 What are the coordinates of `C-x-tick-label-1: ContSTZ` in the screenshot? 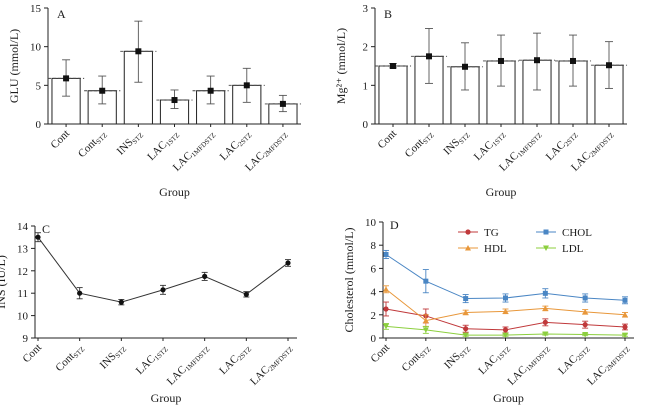 It's located at (69, 359).